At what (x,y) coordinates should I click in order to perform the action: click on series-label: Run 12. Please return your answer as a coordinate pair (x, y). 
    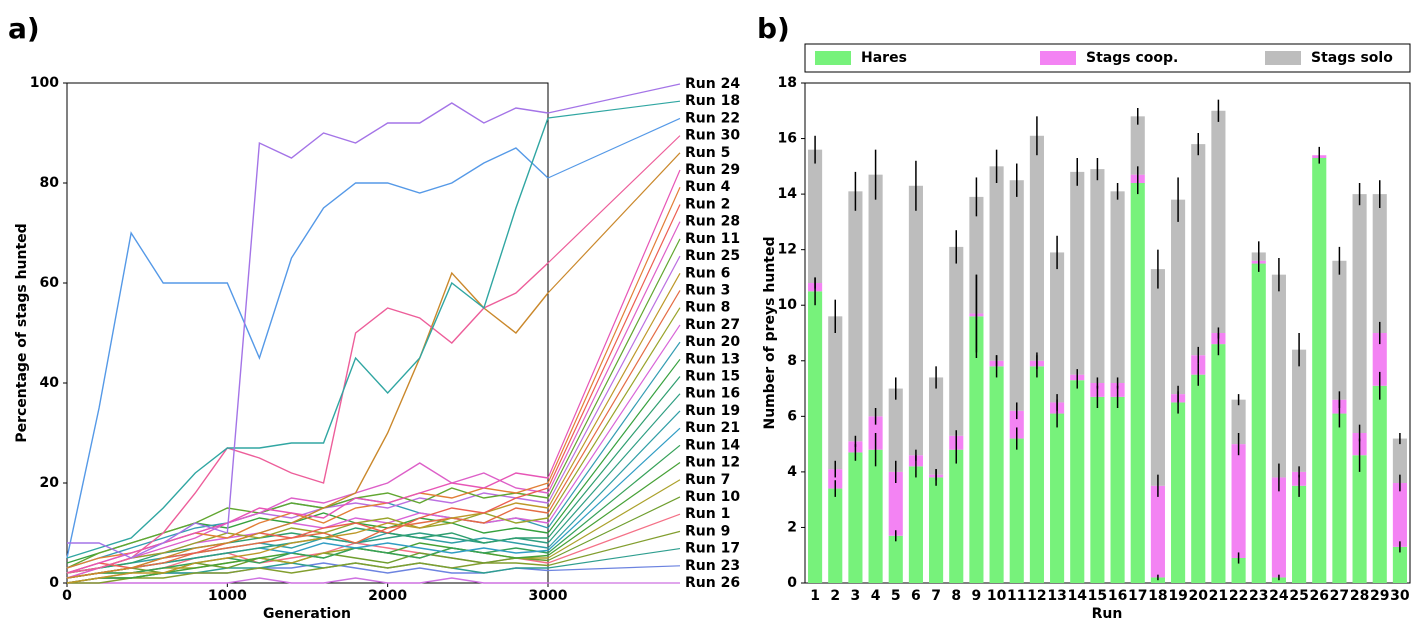
    Looking at the image, I should click on (712, 463).